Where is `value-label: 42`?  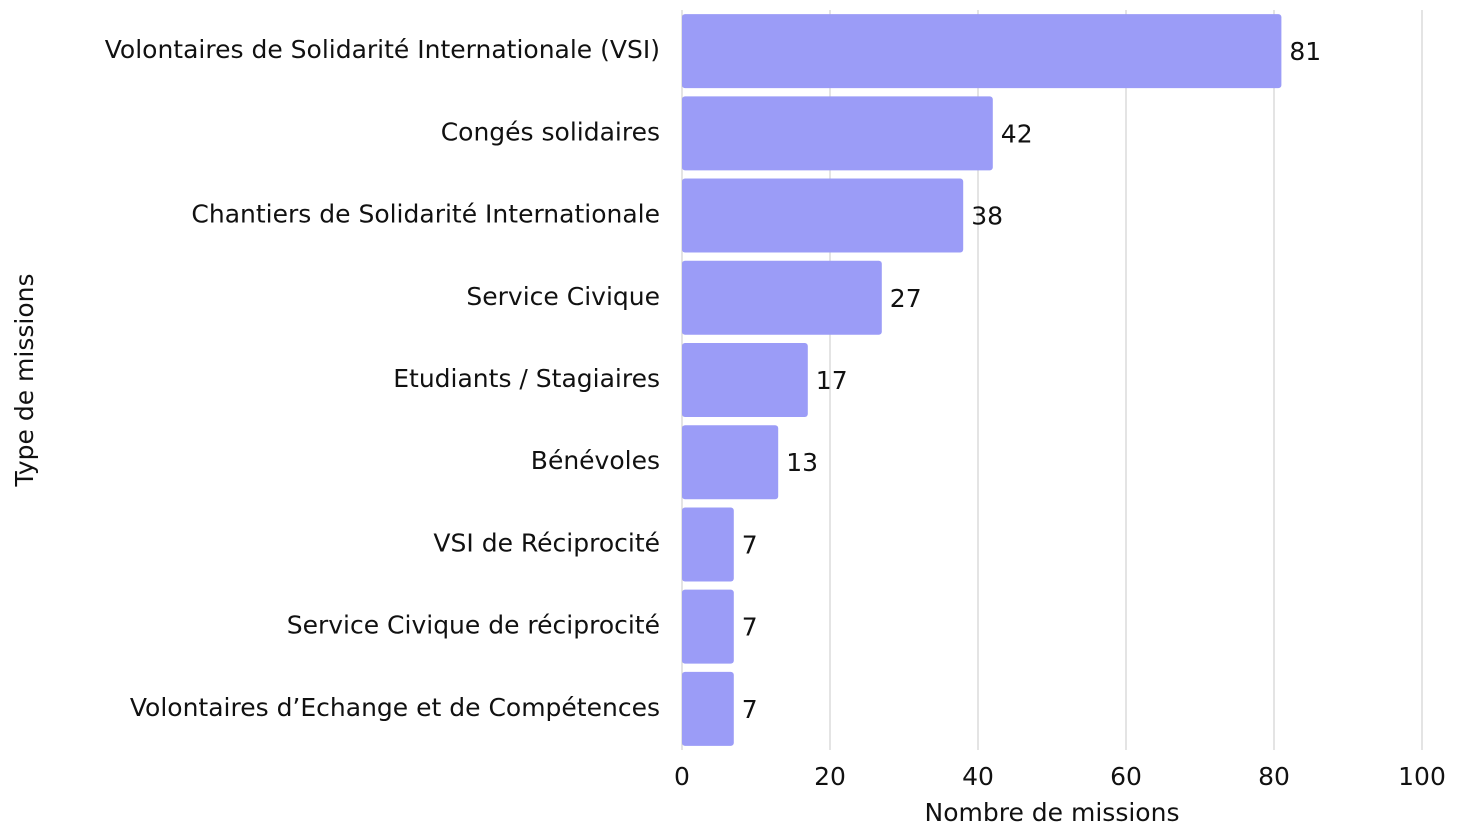
value-label: 42 is located at coordinates (1017, 133).